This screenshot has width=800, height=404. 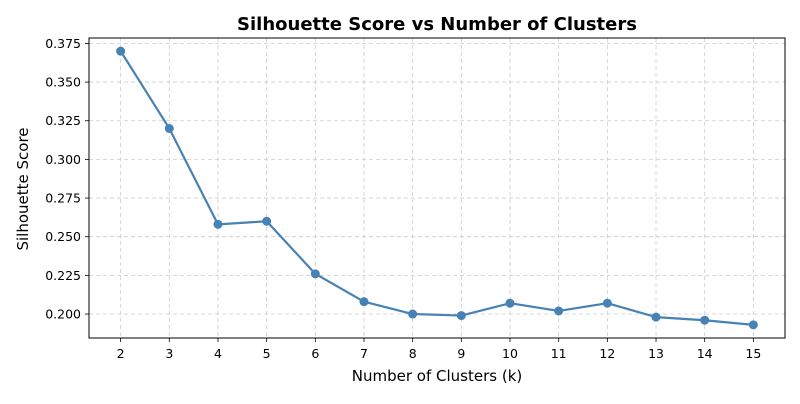 What do you see at coordinates (437, 24) in the screenshot?
I see `chart-title: Silhouette Score vs Number of Clusters` at bounding box center [437, 24].